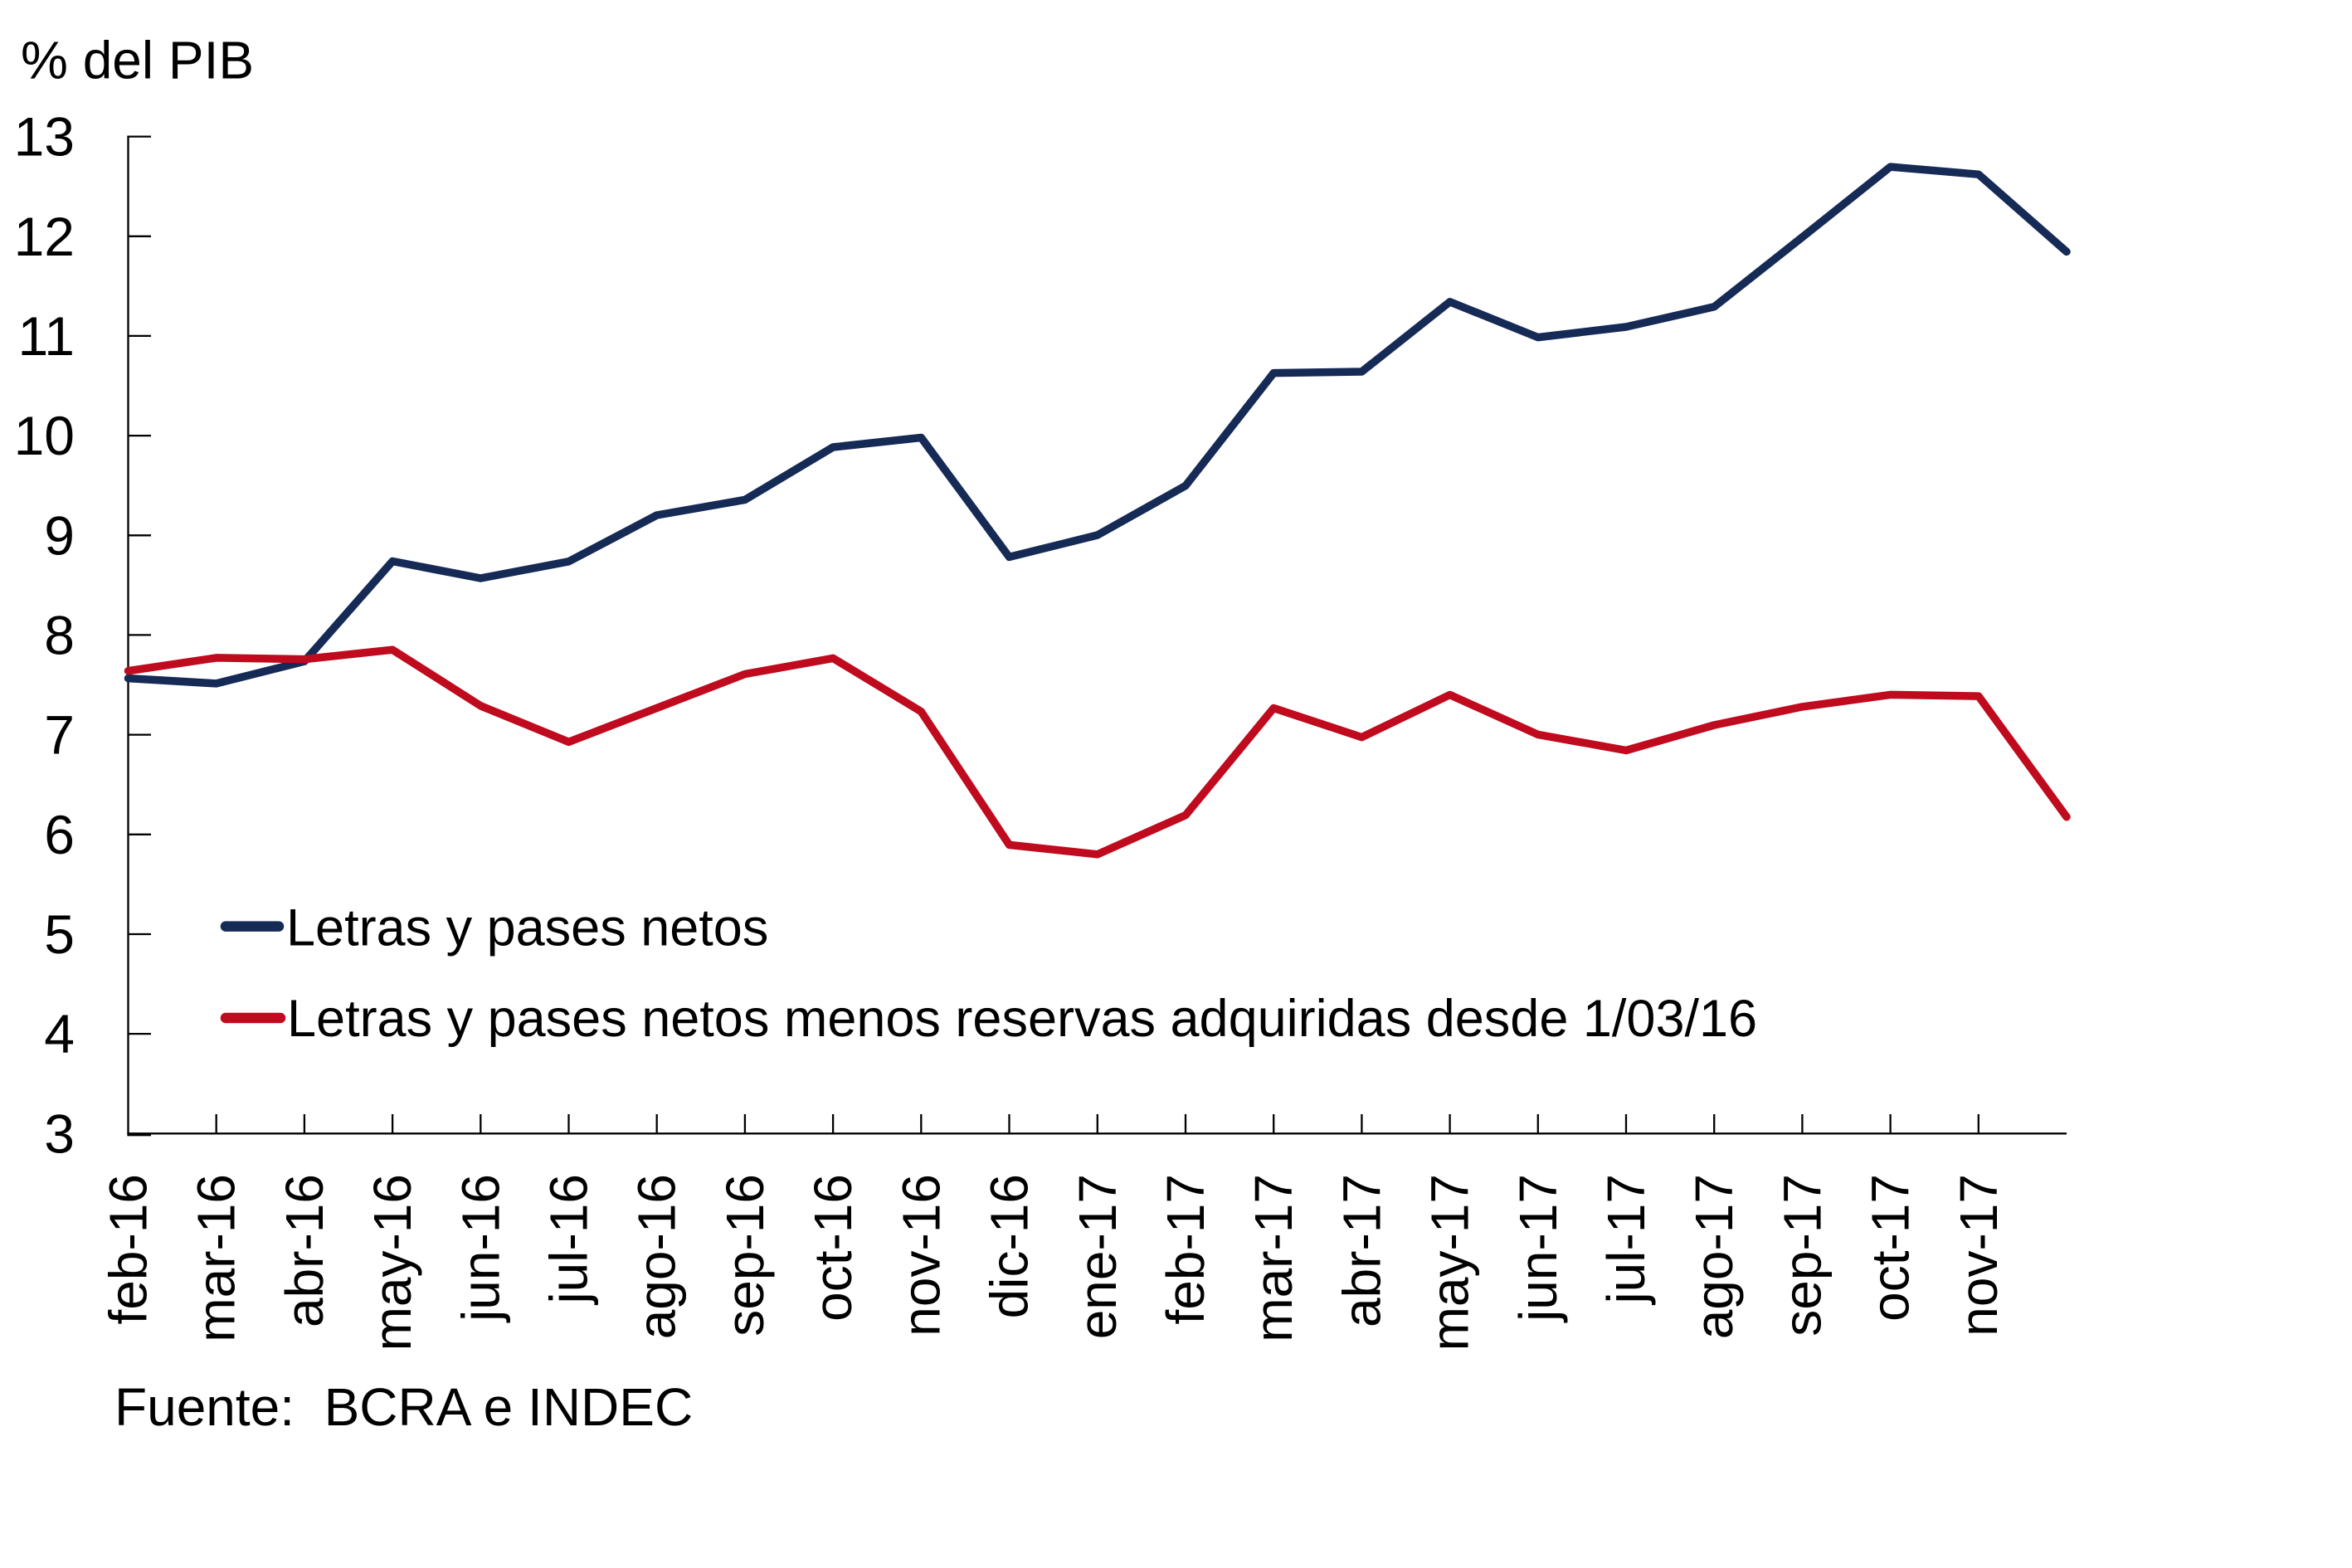 The width and height of the screenshot is (2352, 1568). Describe the element at coordinates (480, 1248) in the screenshot. I see `svg-text: jun-16` at that location.